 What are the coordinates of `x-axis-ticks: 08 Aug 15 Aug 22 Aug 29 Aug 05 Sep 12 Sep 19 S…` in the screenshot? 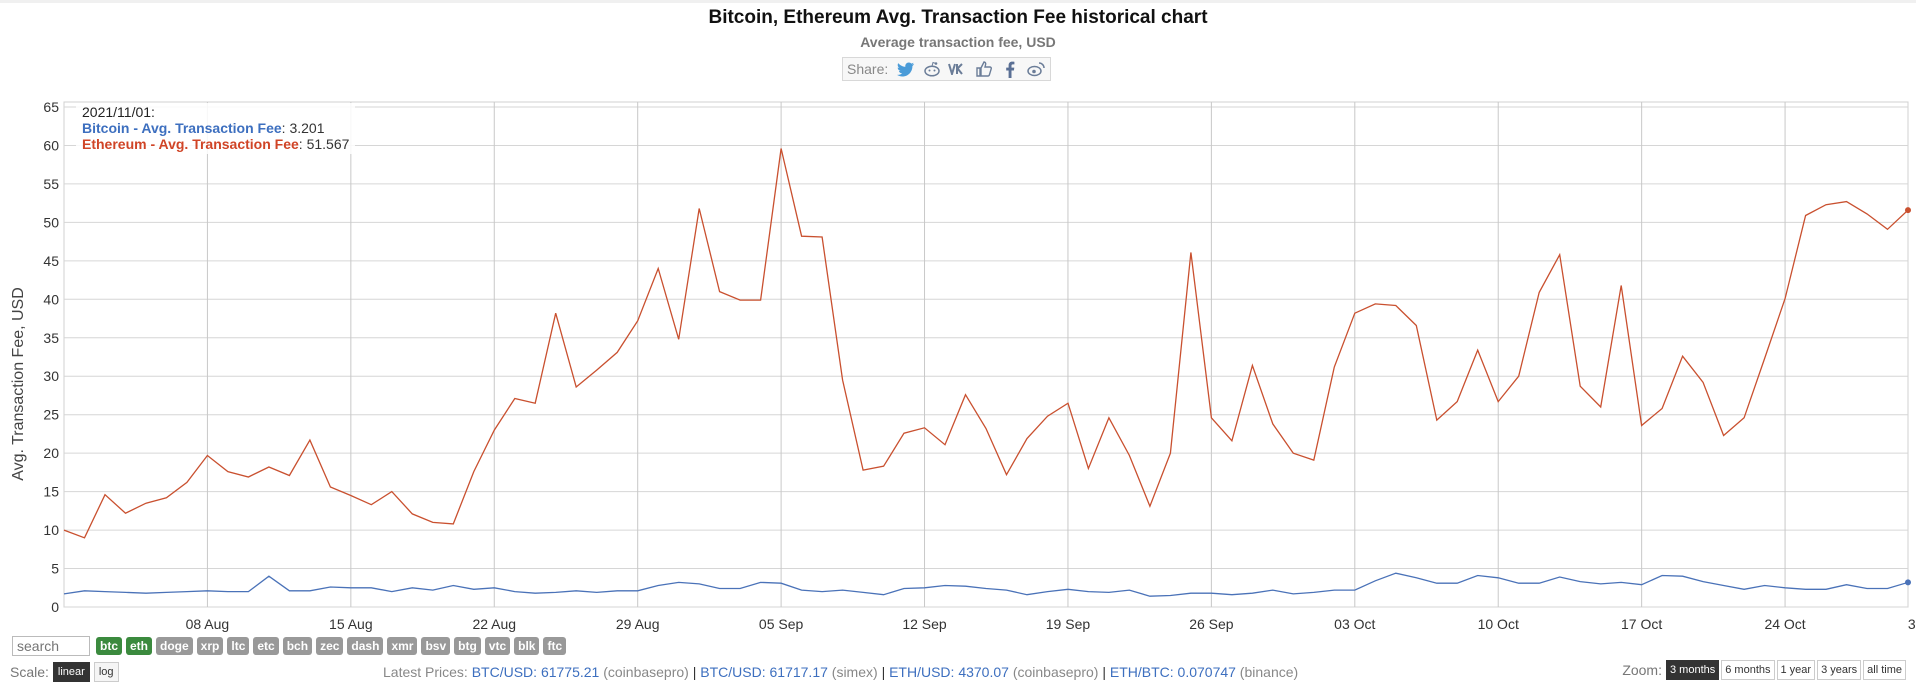 It's located at (1051, 624).